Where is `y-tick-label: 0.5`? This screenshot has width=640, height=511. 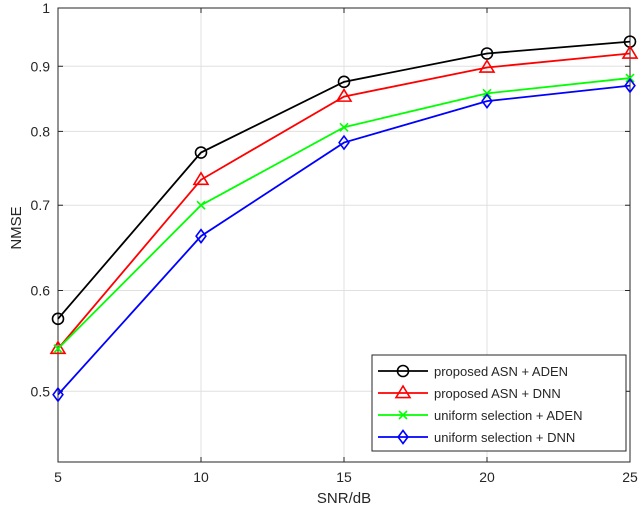 y-tick-label: 0.5 is located at coordinates (41, 391).